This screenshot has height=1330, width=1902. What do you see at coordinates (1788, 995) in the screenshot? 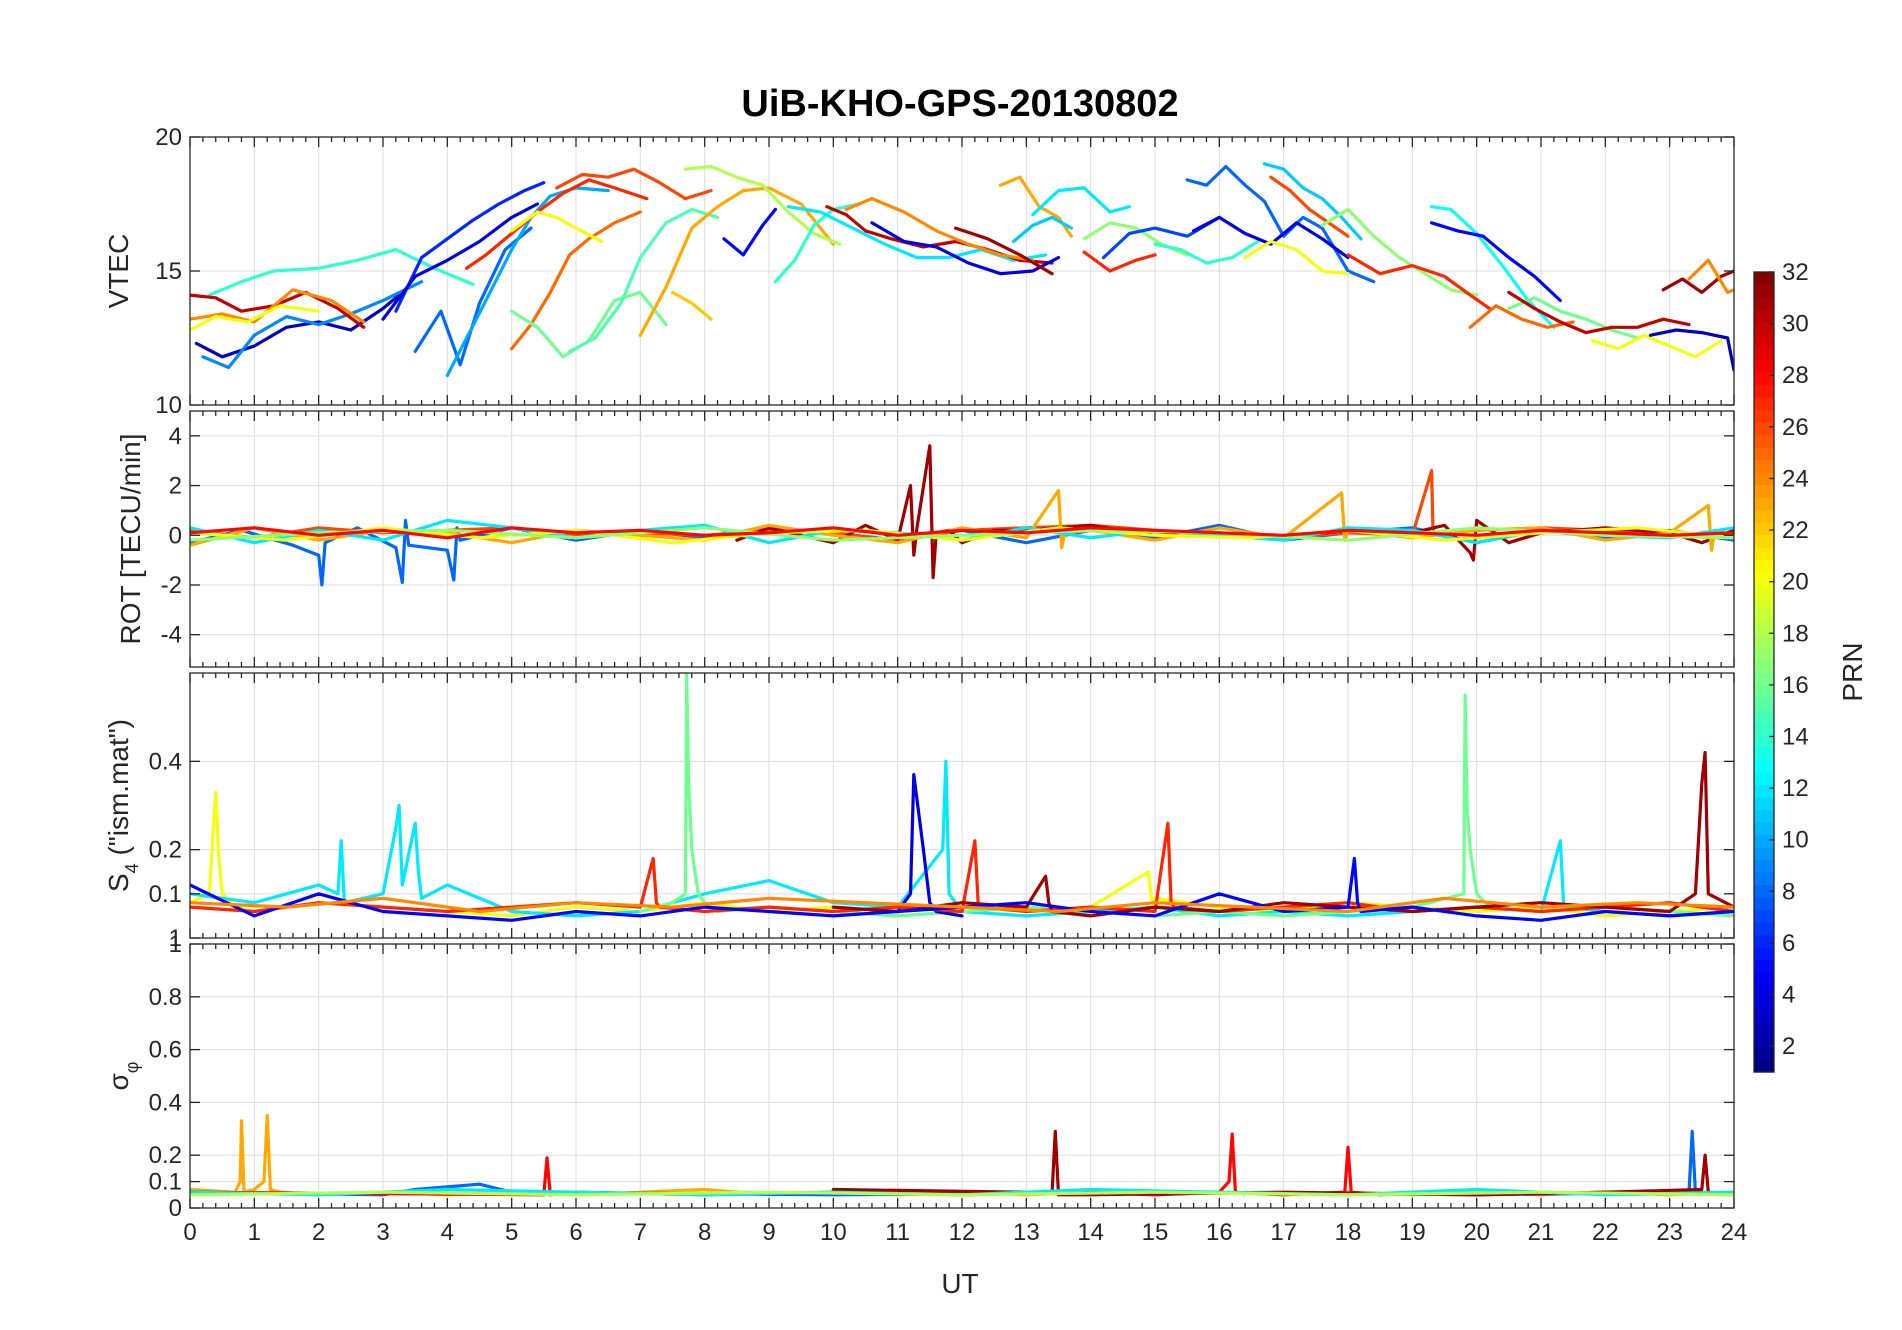
I see `colorbar-tick-label: 4` at bounding box center [1788, 995].